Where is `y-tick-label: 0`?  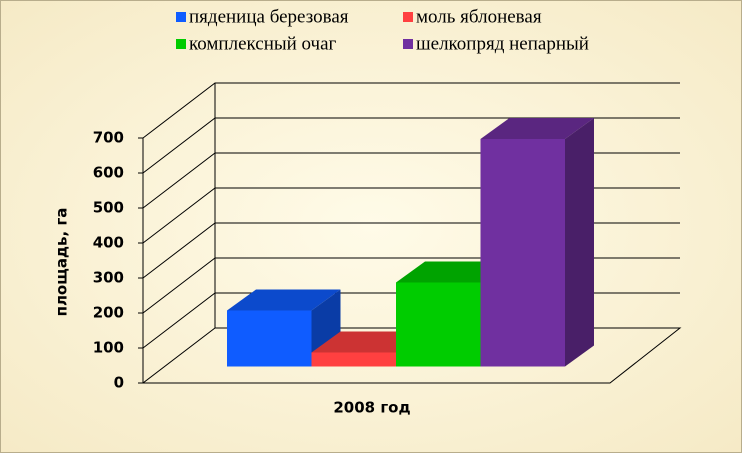
y-tick-label: 0 is located at coordinates (119, 383).